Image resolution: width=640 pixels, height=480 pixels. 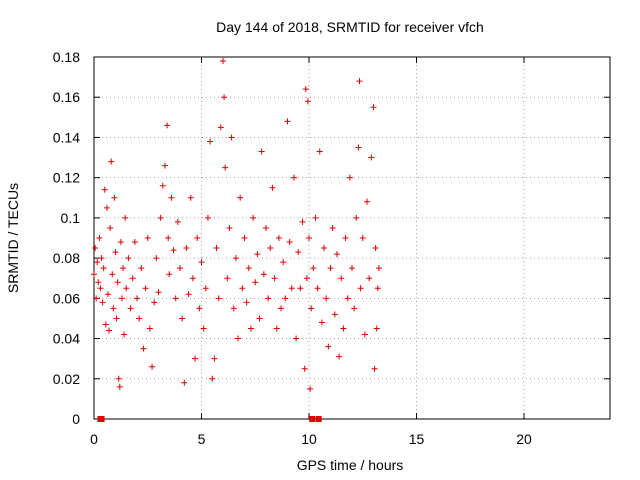 What do you see at coordinates (66, 178) in the screenshot?
I see `y-tick-label: 0.12` at bounding box center [66, 178].